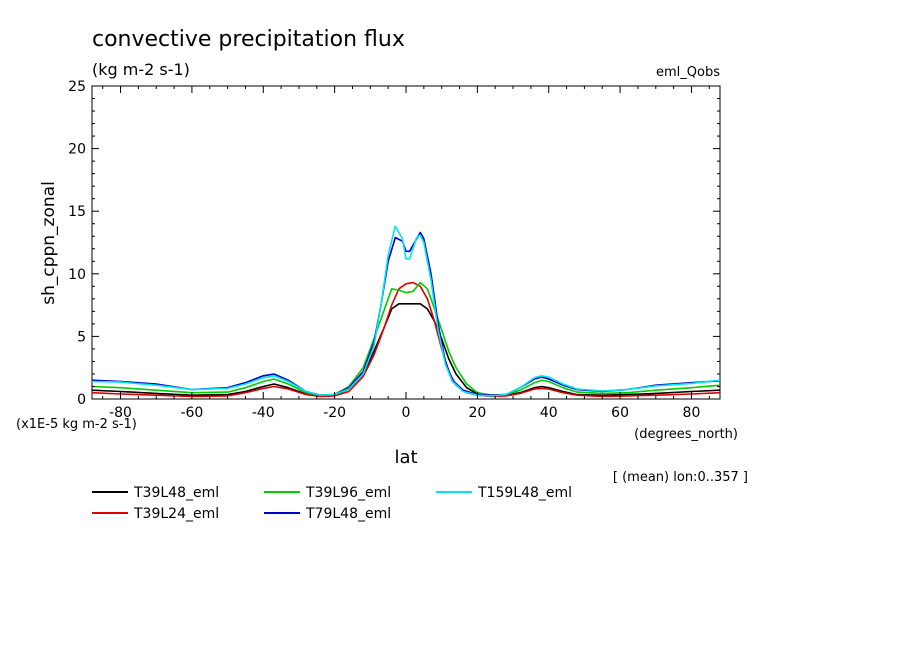  I want to click on y-tick-label: 20, so click(77, 150).